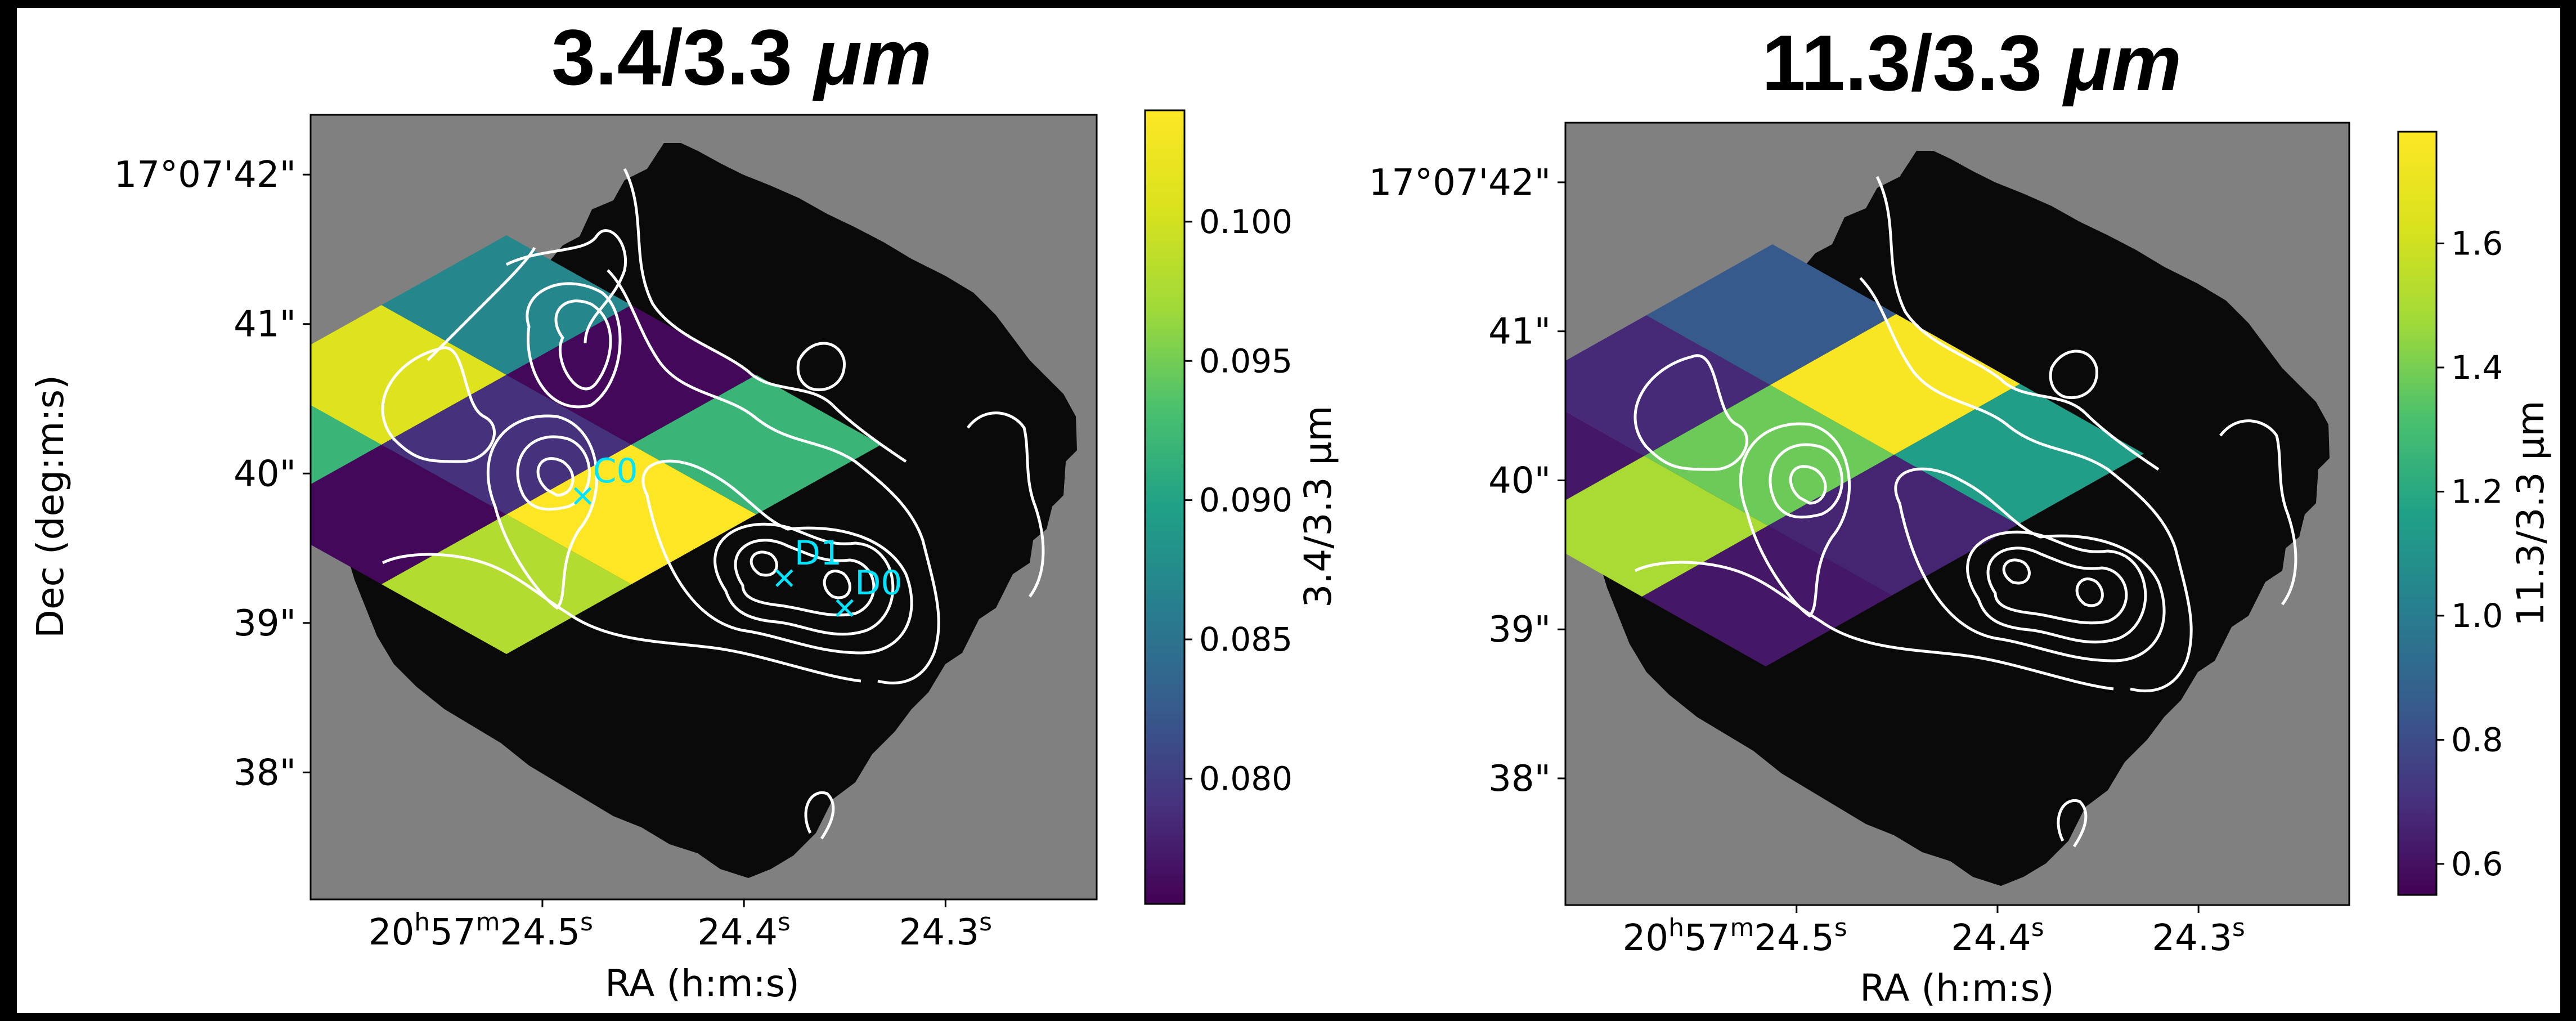  I want to click on colorbar-tick-label: 0.8, so click(2477, 739).